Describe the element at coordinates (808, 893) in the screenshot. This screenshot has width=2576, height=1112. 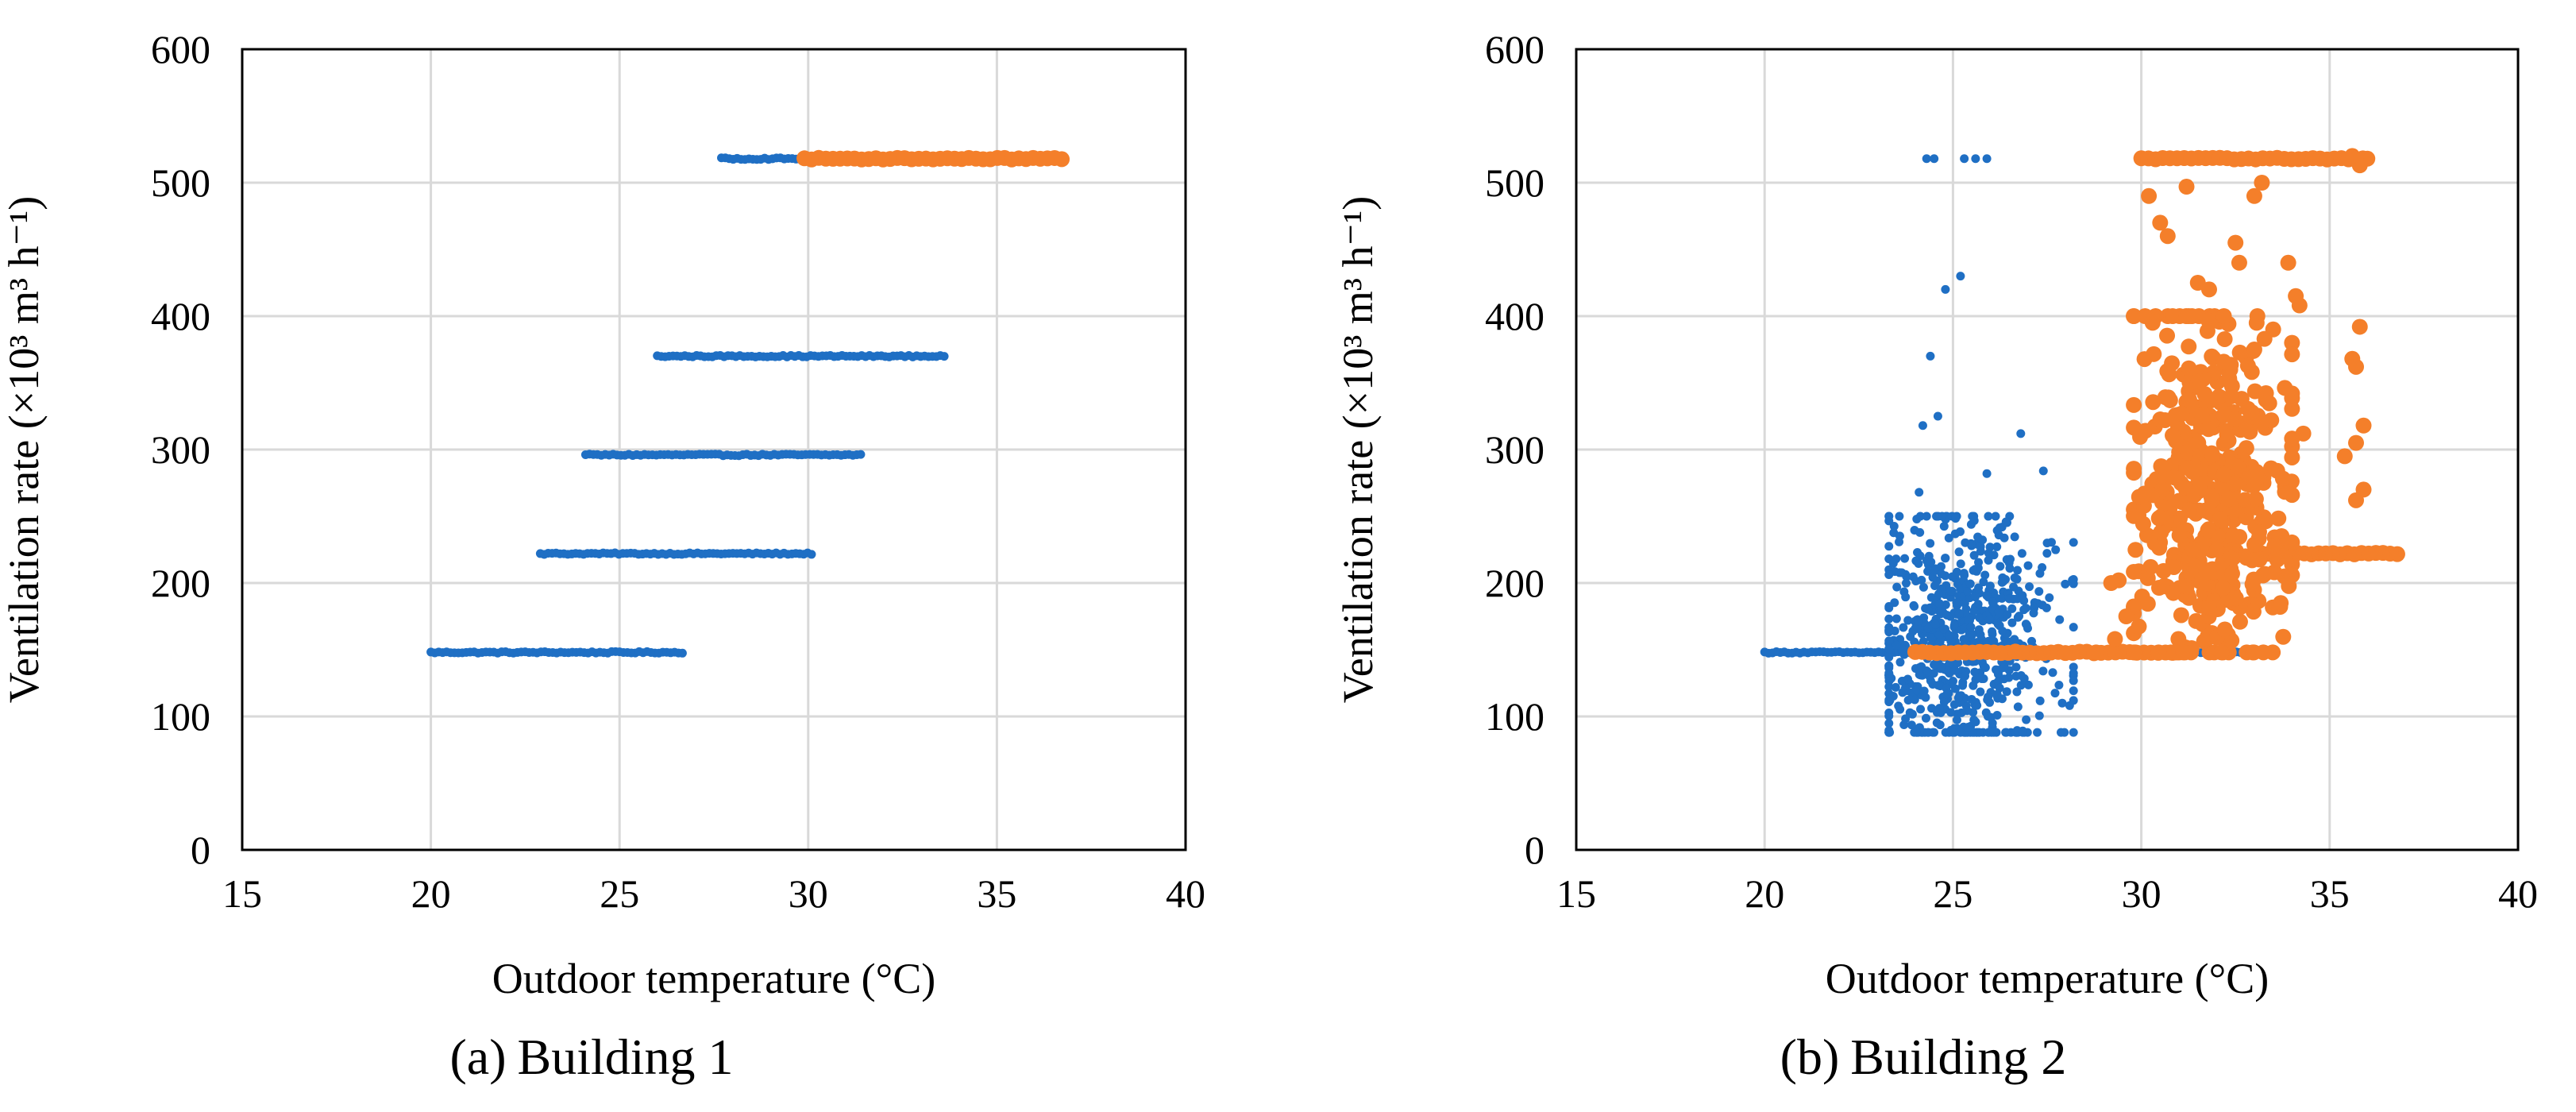
I see `x-tick-label: 30` at that location.